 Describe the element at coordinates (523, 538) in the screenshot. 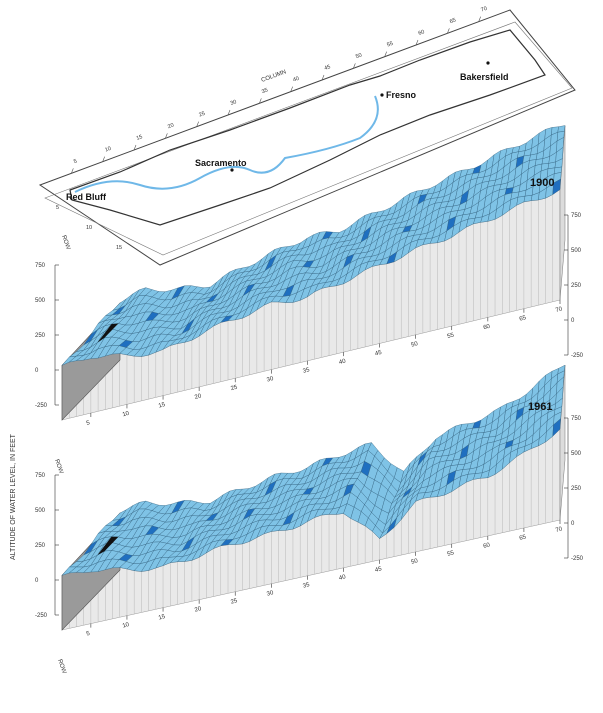

I see `column-tick-label: 65` at that location.